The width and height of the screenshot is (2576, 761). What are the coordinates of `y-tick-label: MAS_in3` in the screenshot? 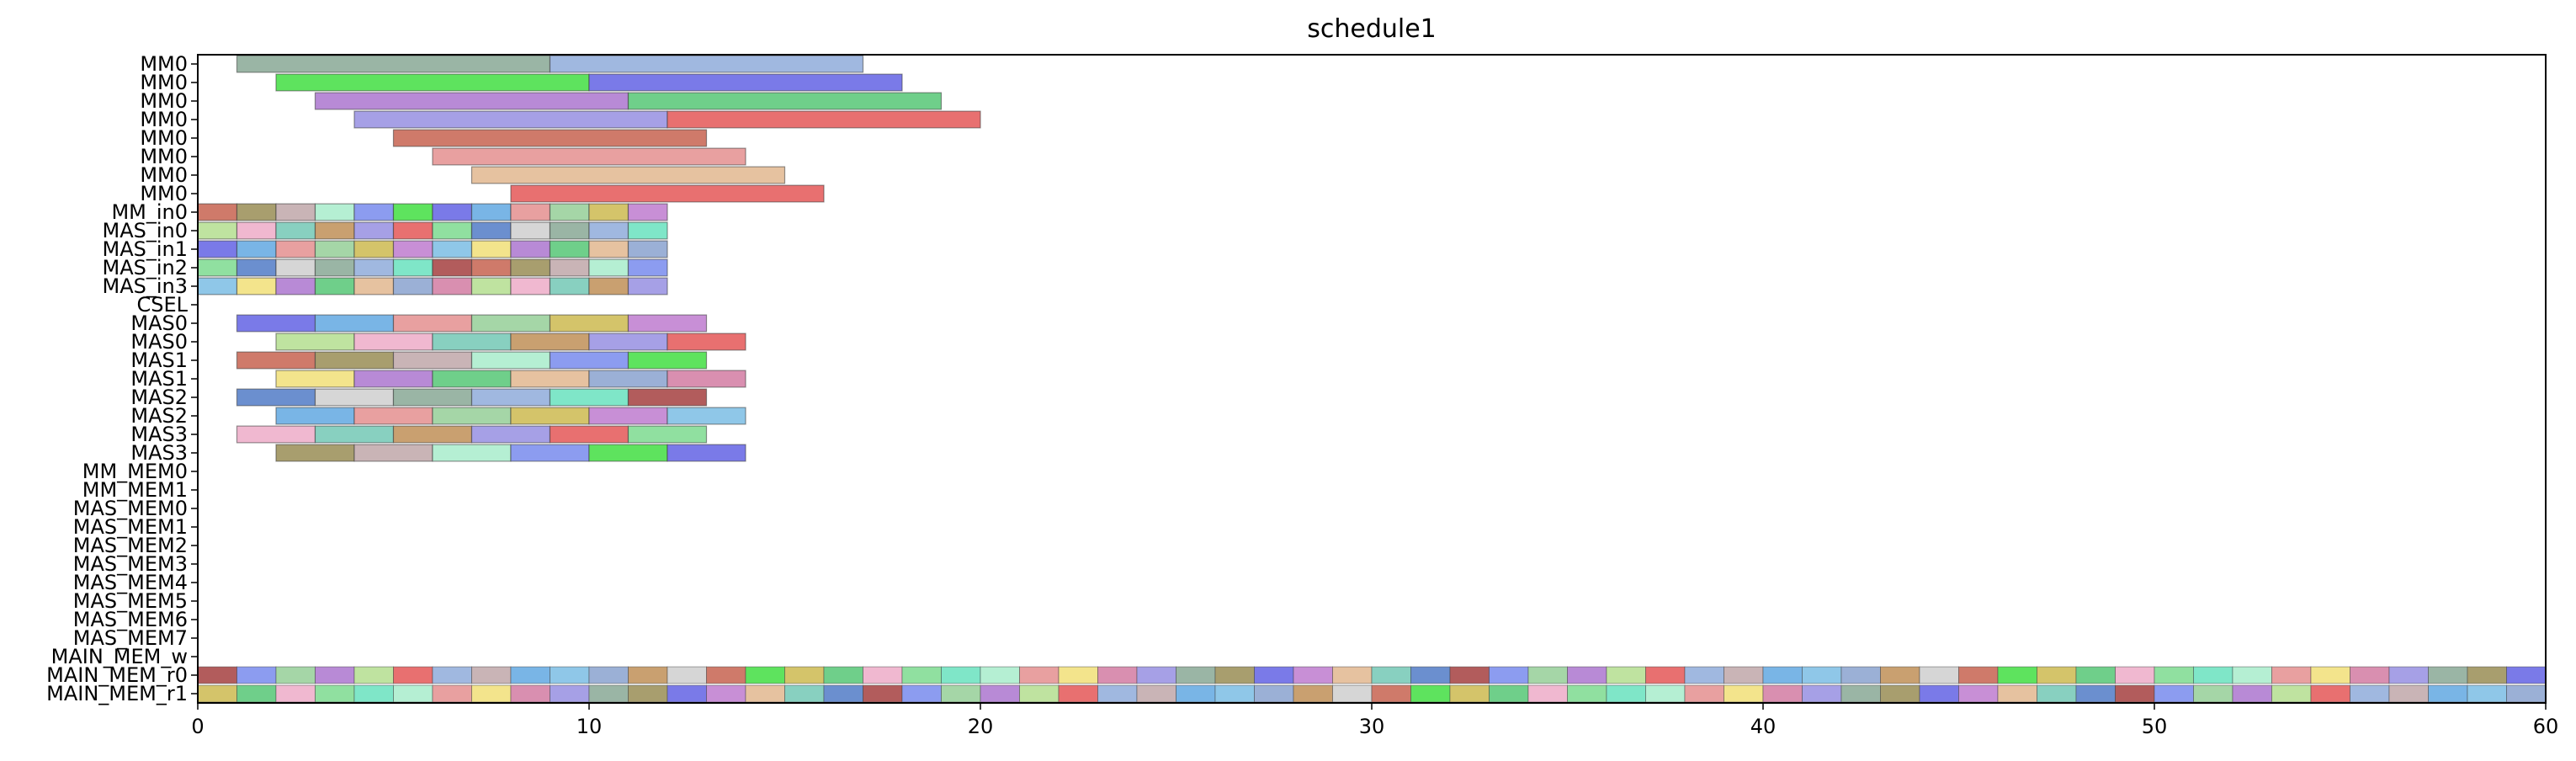 It's located at (145, 286).